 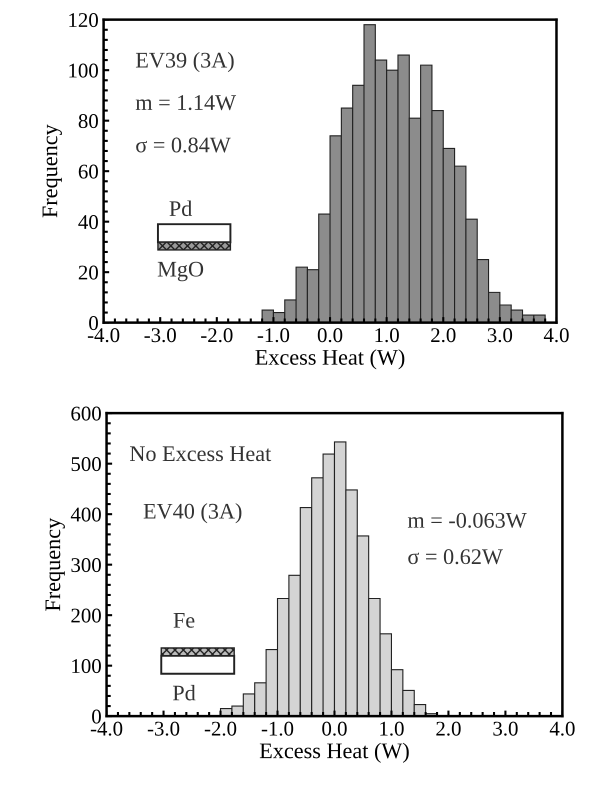 What do you see at coordinates (193, 513) in the screenshot?
I see `annotation: EV40 (3A)` at bounding box center [193, 513].